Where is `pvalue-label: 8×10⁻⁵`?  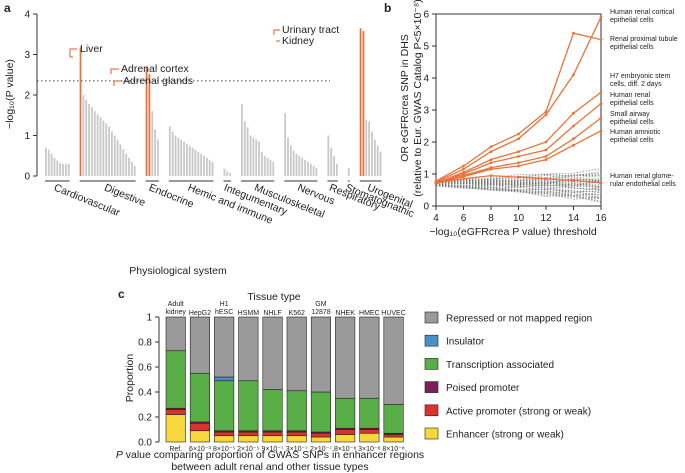 pvalue-label: 8×10⁻⁵ is located at coordinates (224, 449).